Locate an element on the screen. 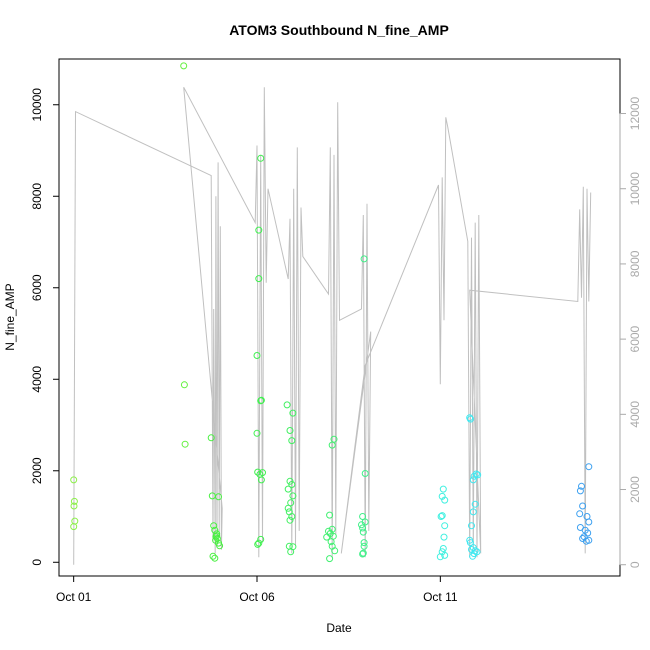  y-tick-label: 4000 is located at coordinates (37, 379).